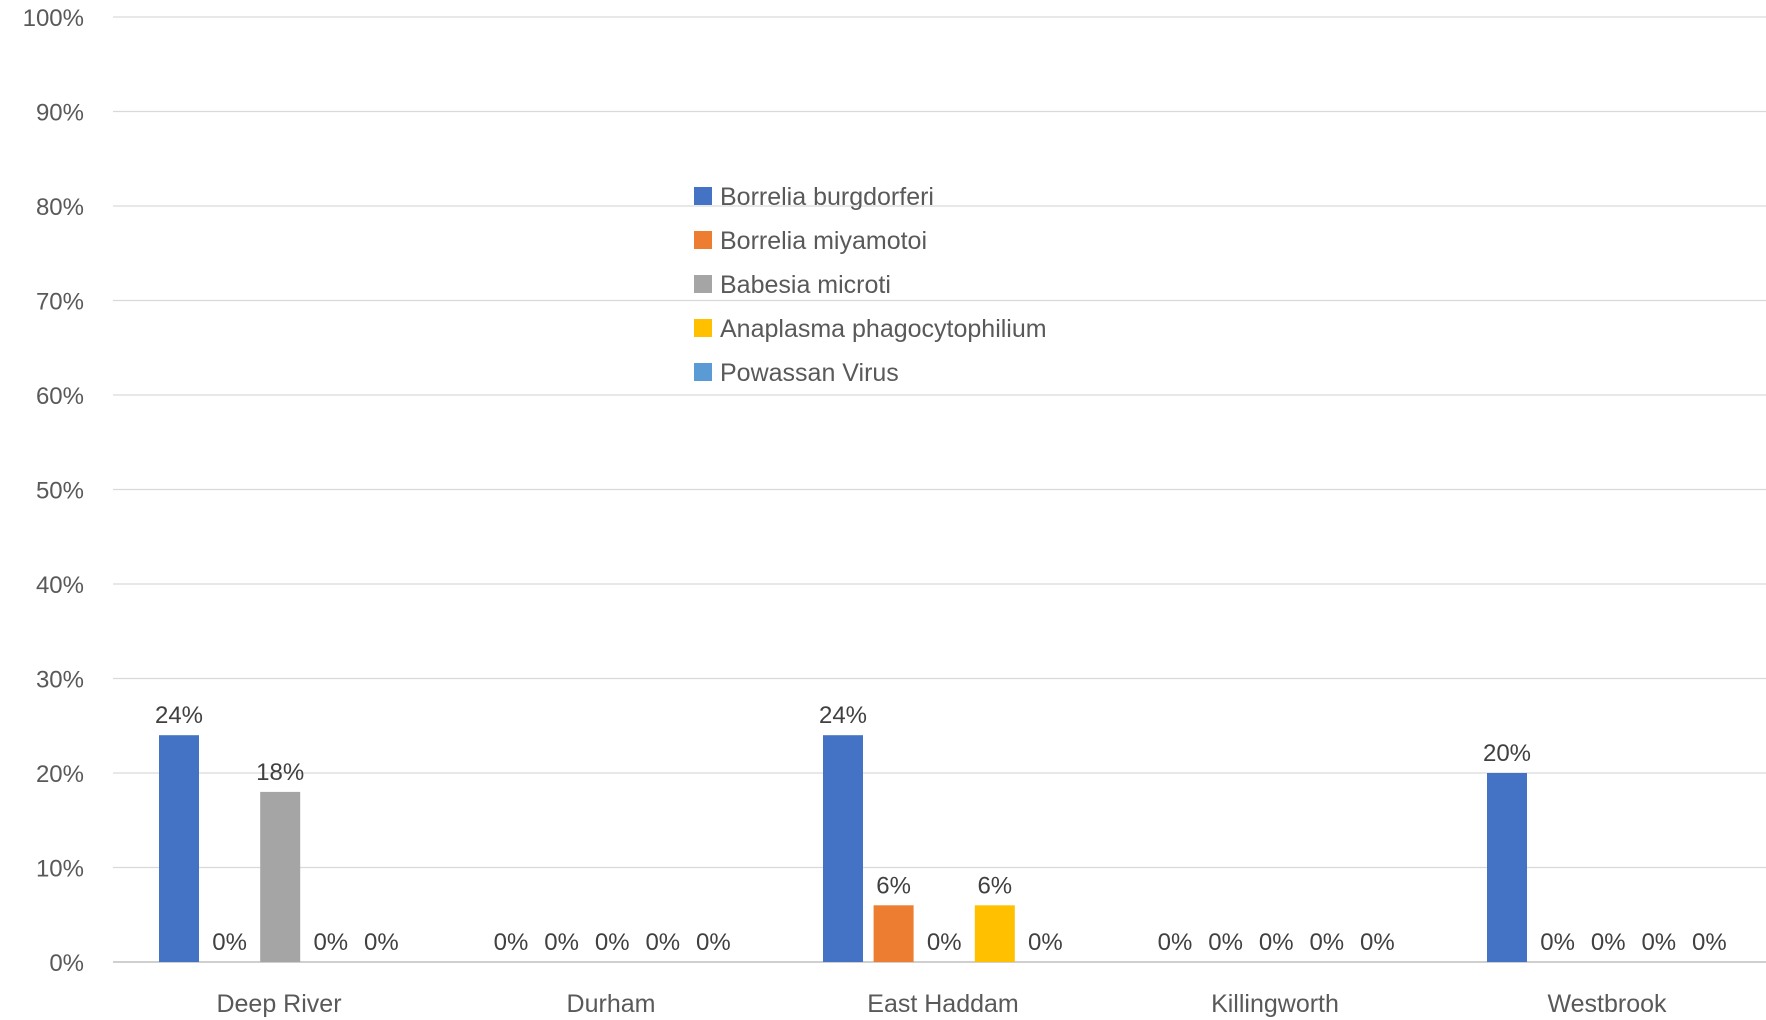 The width and height of the screenshot is (1766, 1020). I want to click on data-label: 20%, so click(1507, 753).